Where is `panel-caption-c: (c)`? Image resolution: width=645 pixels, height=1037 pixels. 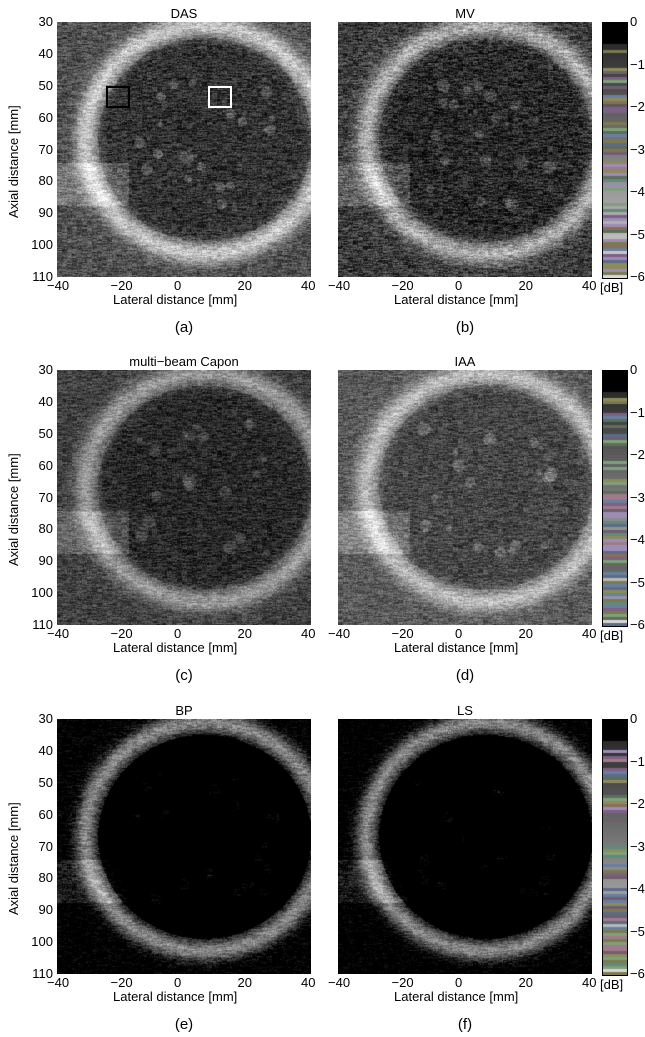
panel-caption-c: (c) is located at coordinates (184, 675).